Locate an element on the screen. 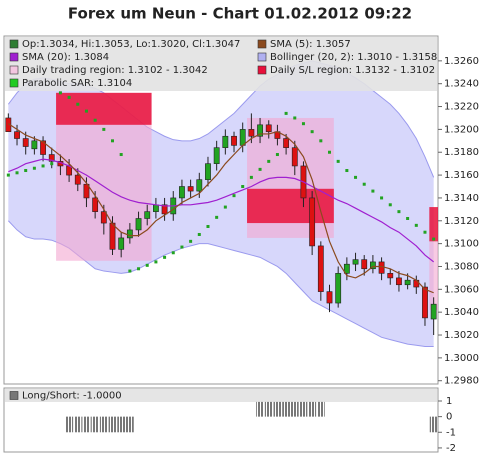  y-tick-label: 1.2980 is located at coordinates (461, 381).